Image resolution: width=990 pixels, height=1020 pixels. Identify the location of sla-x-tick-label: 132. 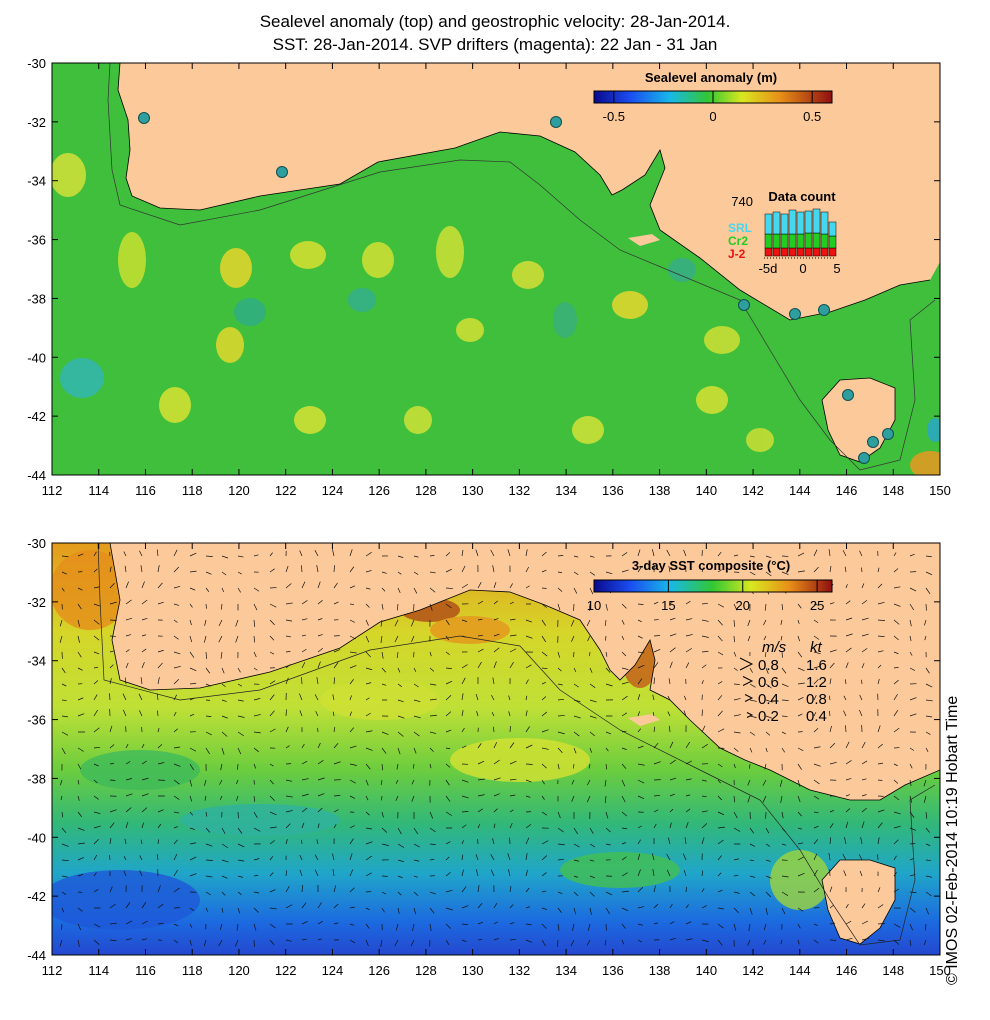
(520, 490).